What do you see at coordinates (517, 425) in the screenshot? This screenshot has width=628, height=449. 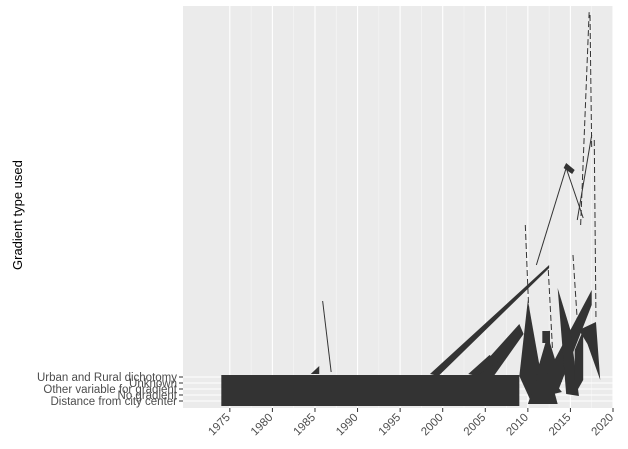 I see `x-tick-label: 2010` at bounding box center [517, 425].